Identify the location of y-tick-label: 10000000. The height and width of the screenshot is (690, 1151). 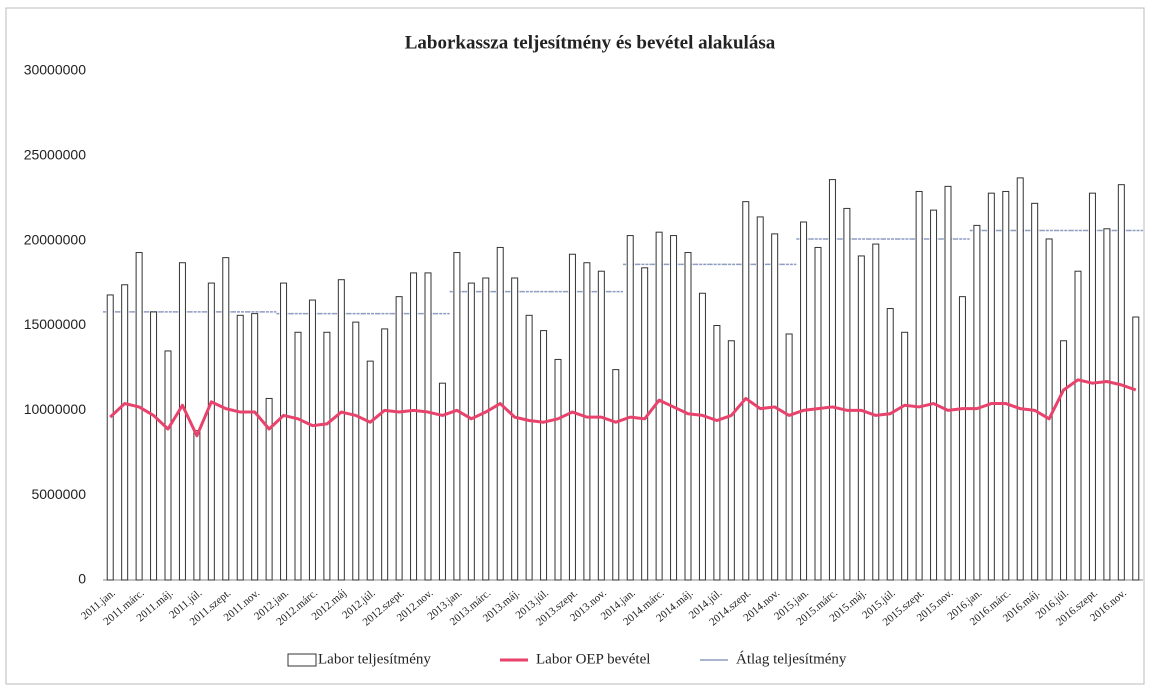
(55, 409).